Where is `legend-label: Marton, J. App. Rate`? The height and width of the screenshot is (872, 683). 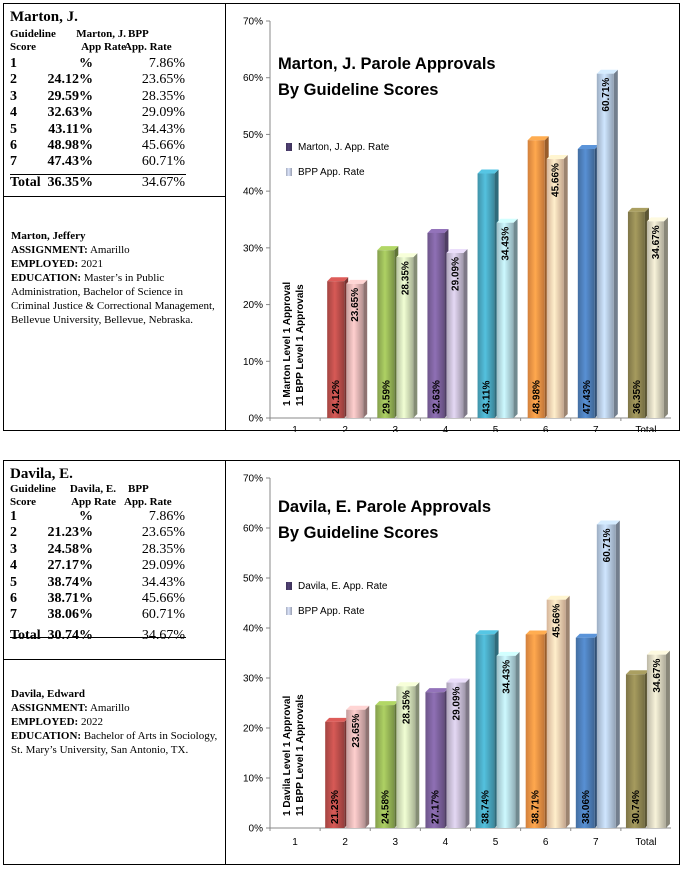
legend-label: Marton, J. App. Rate is located at coordinates (344, 147).